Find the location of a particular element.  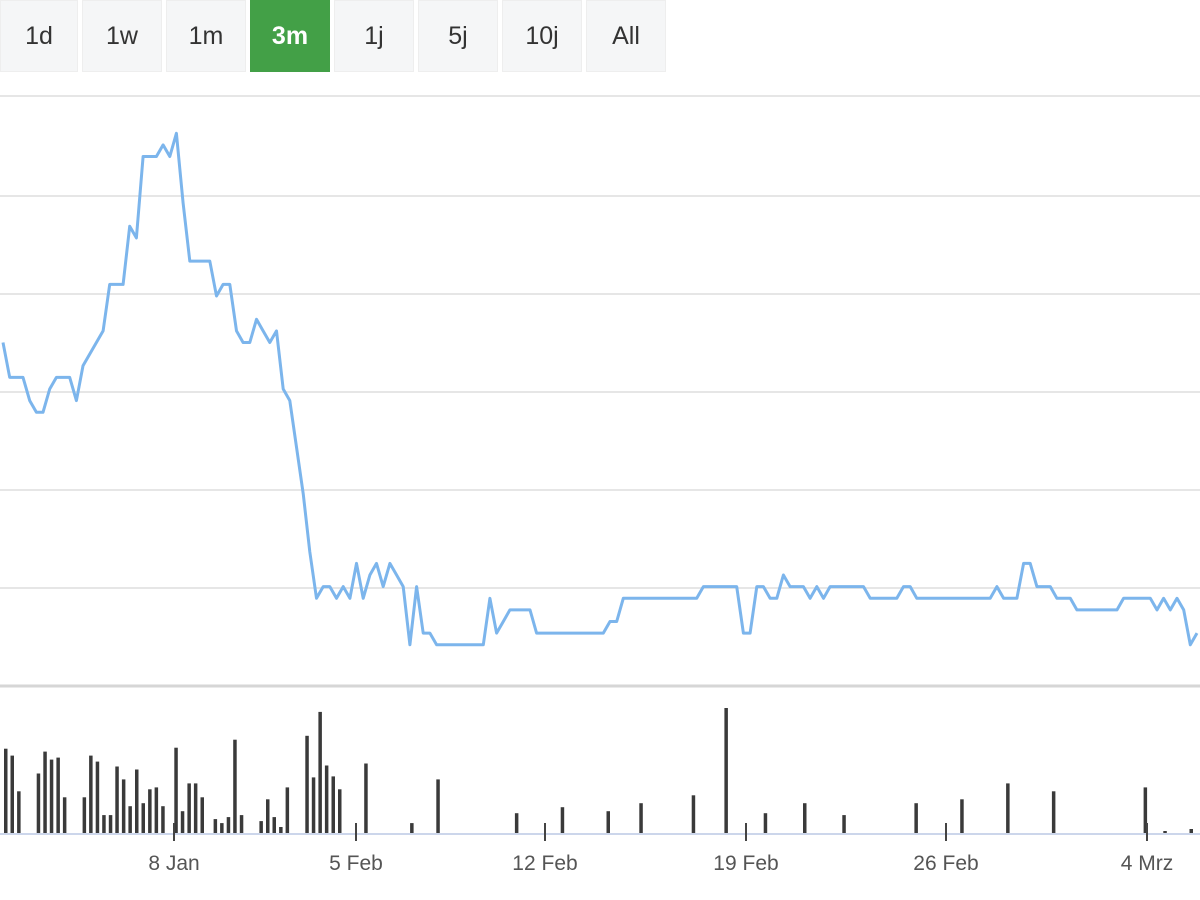

range-tab-1d: 1d is located at coordinates (39, 36).